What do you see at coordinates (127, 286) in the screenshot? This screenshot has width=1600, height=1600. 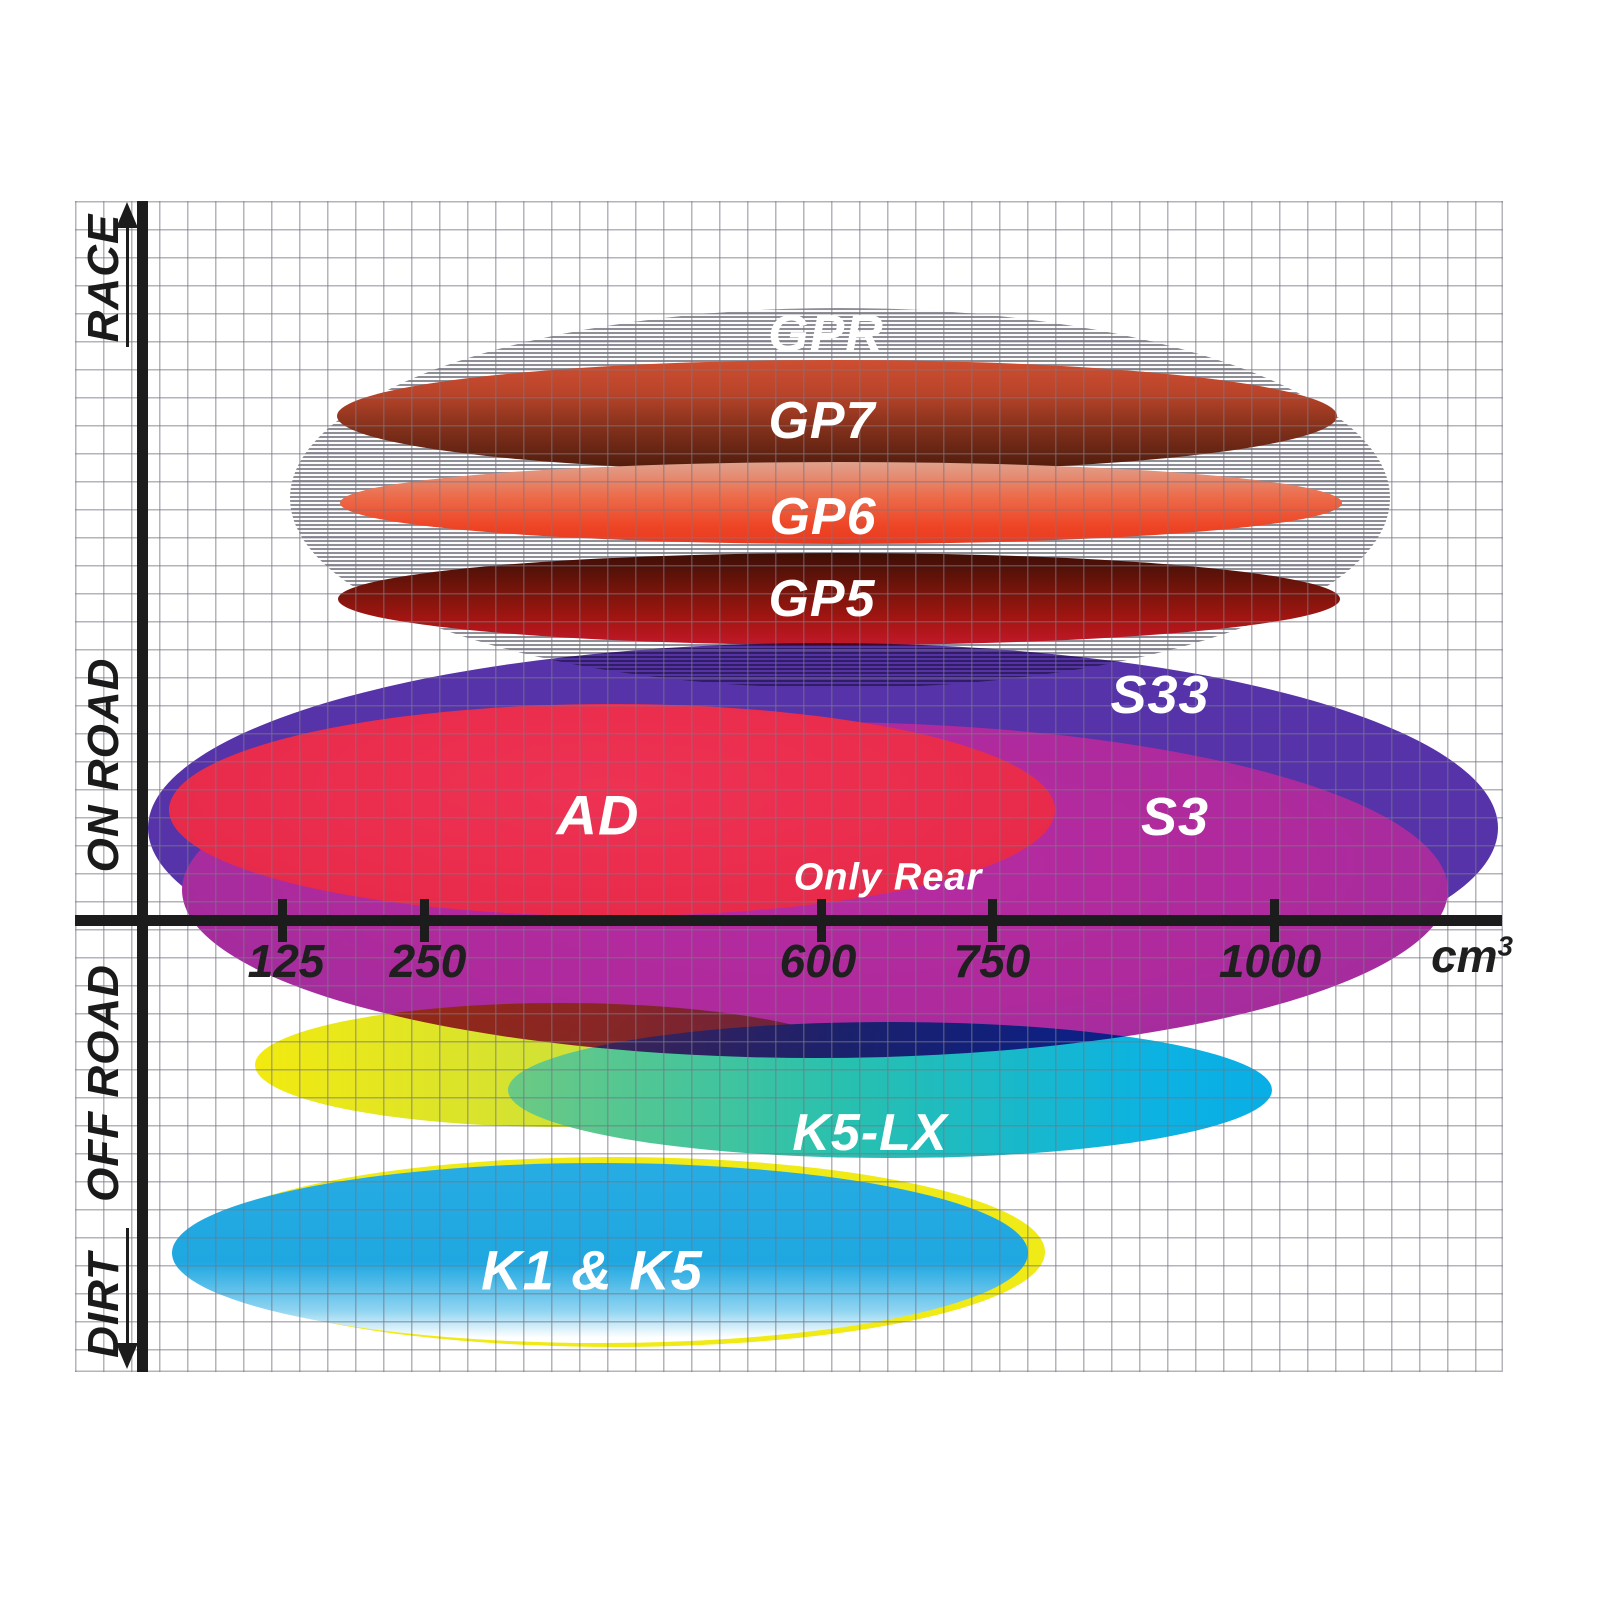 I see `race-arrow-line` at bounding box center [127, 286].